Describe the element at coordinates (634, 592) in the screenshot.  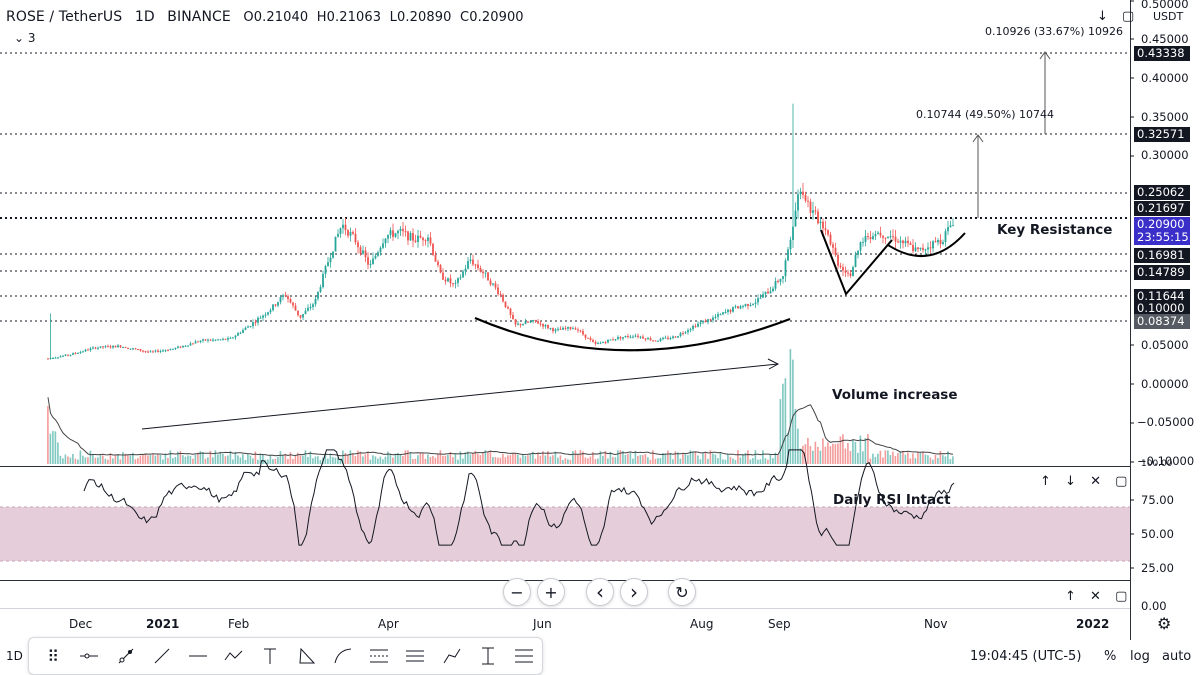
I see `scroll-right-button: ›` at that location.